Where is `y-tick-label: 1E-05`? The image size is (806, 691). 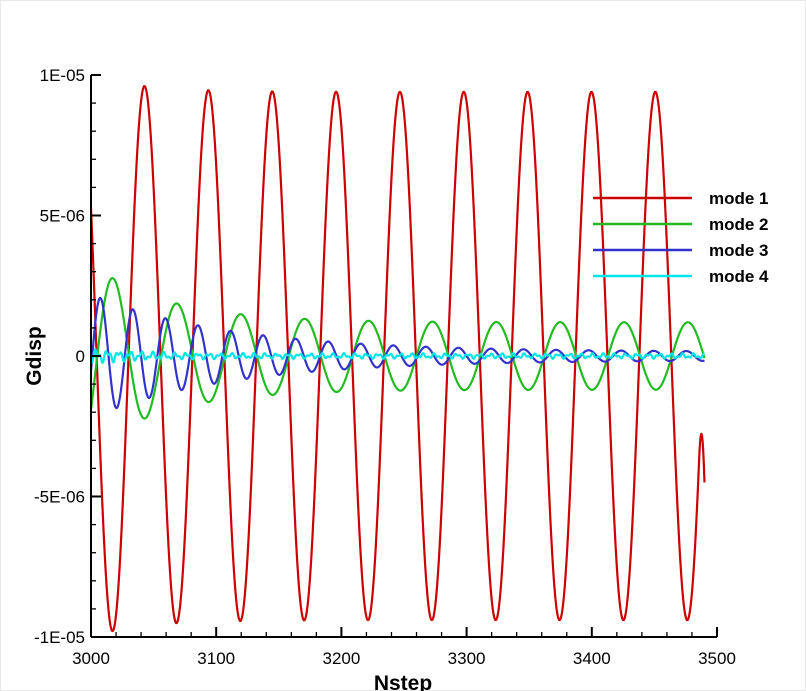
y-tick-label: 1E-05 is located at coordinates (62, 75).